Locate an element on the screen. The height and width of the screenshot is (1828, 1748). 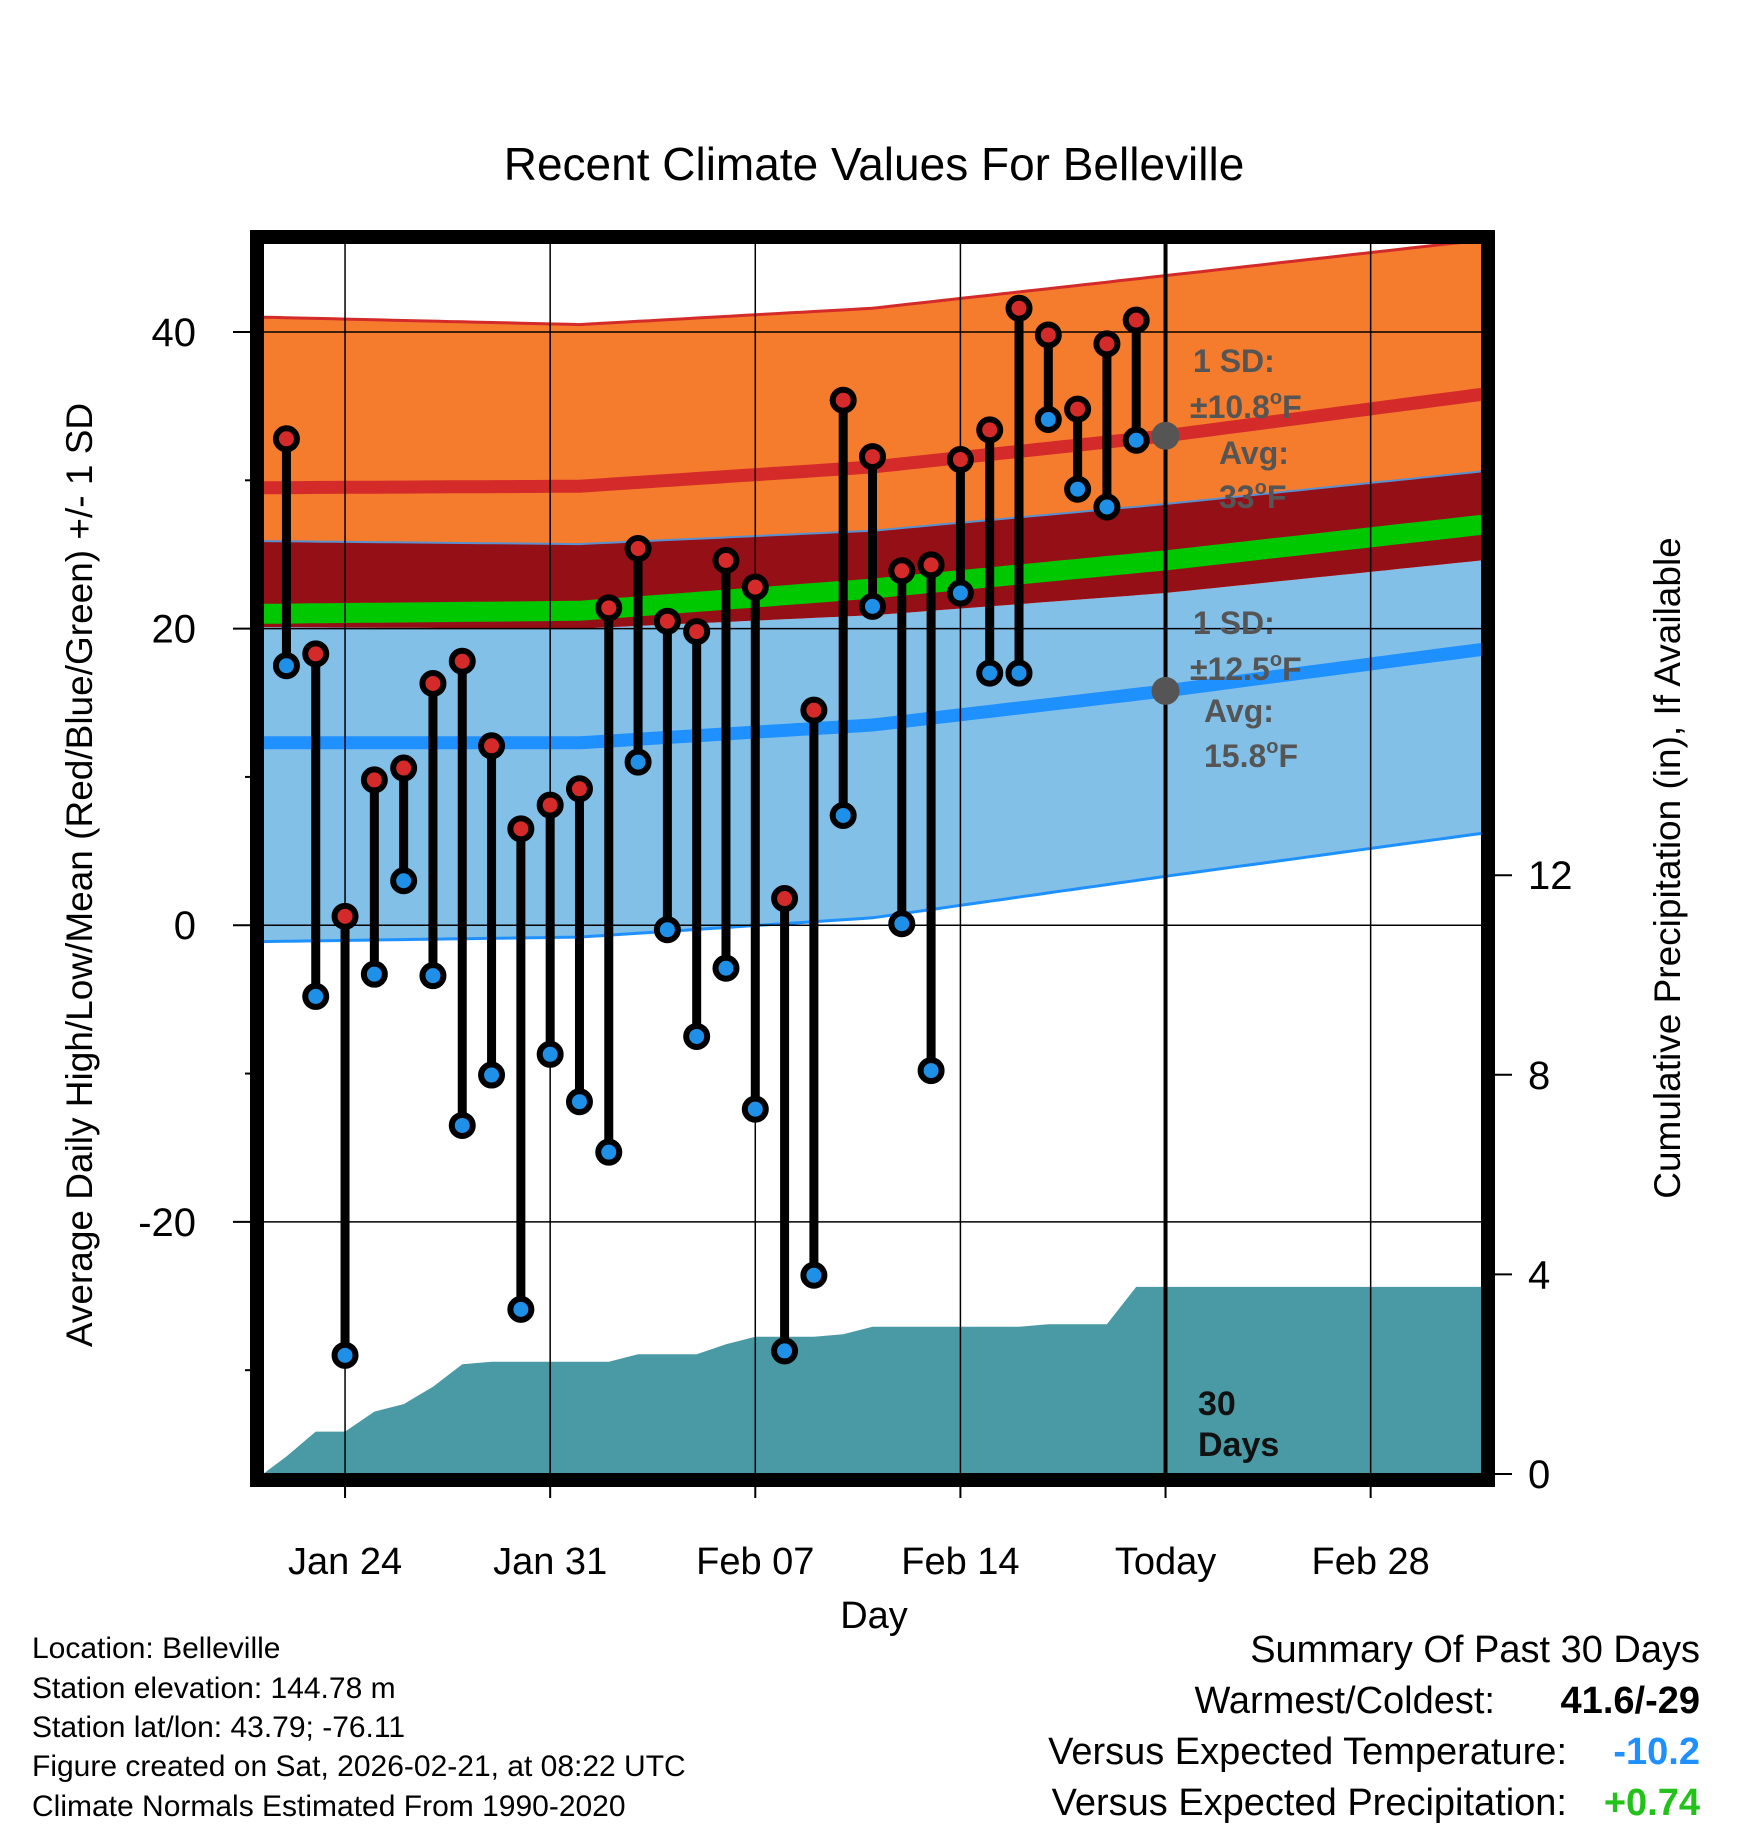
summary-title: Summary Of Past 30 Days is located at coordinates (1475, 1650).